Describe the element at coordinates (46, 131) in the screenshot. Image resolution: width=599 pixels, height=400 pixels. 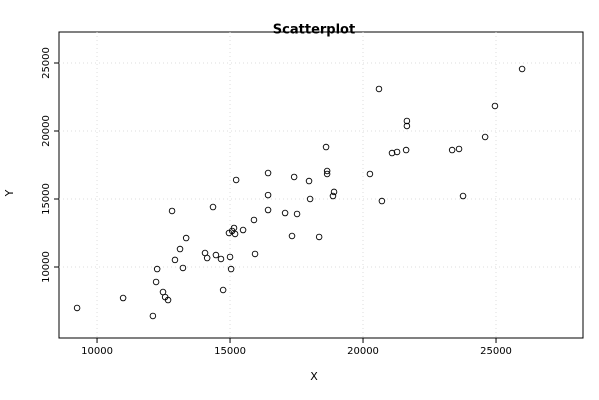
I see `y-tick-label: 20000` at that location.